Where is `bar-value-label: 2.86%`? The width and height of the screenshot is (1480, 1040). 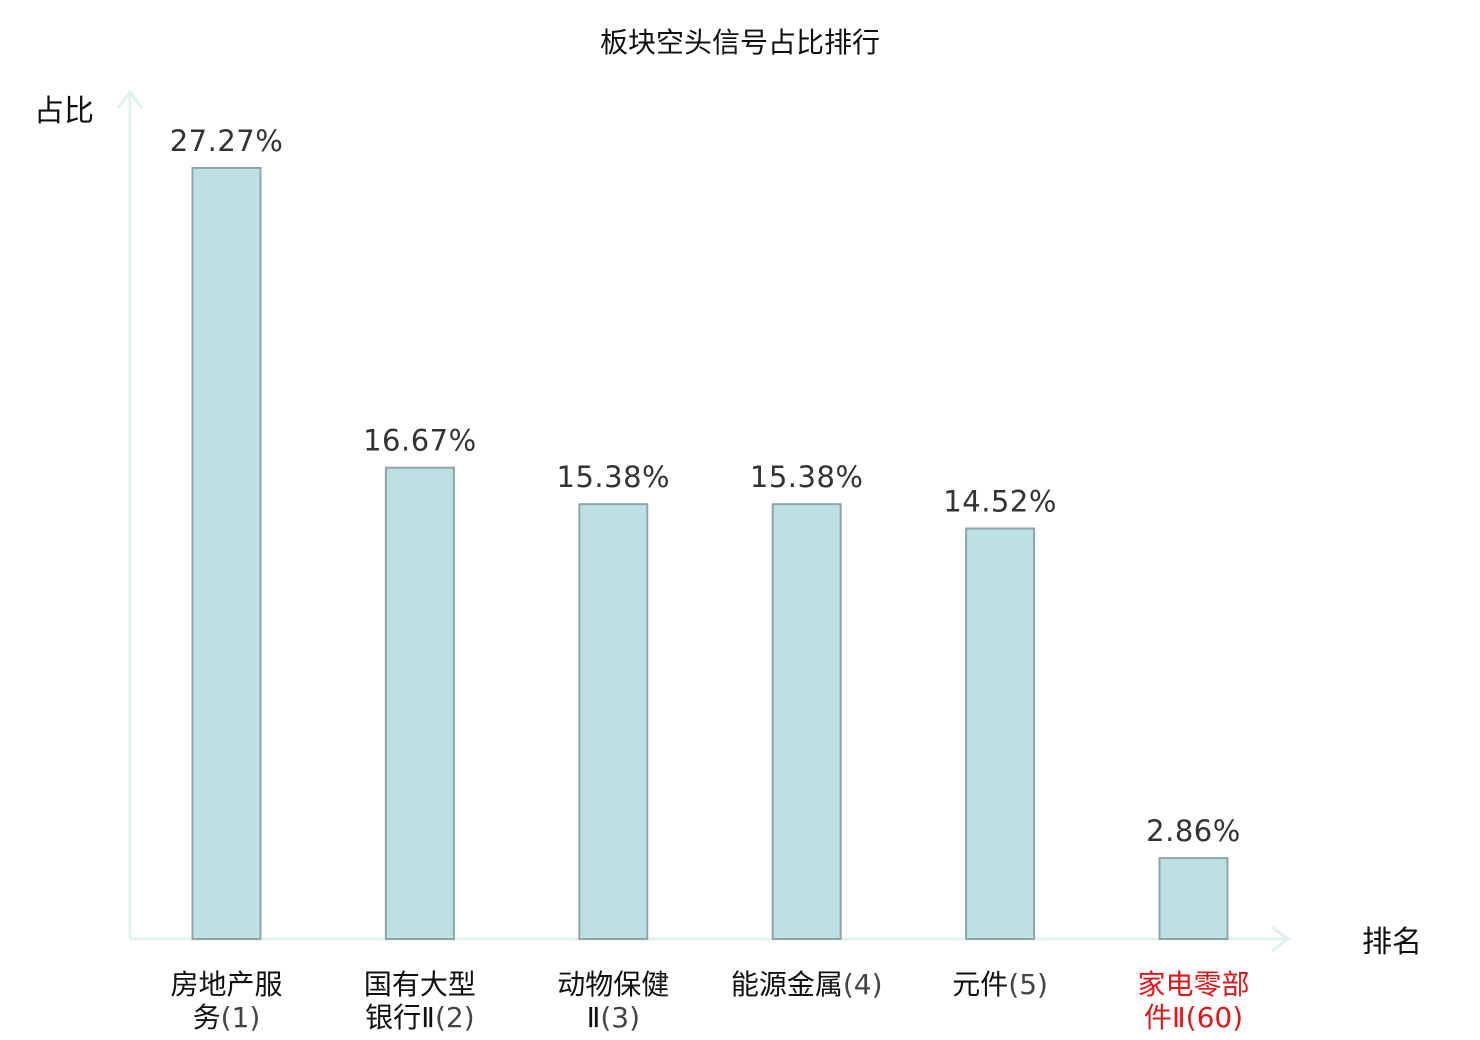
bar-value-label: 2.86% is located at coordinates (1193, 831).